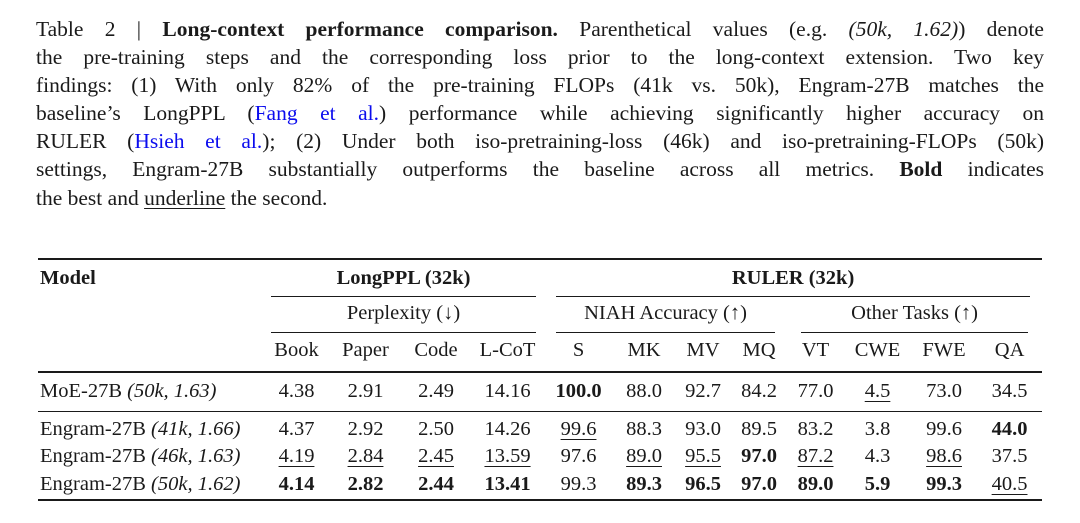 The width and height of the screenshot is (1080, 523). I want to click on caption-text: Table 2 |, so click(99, 29).